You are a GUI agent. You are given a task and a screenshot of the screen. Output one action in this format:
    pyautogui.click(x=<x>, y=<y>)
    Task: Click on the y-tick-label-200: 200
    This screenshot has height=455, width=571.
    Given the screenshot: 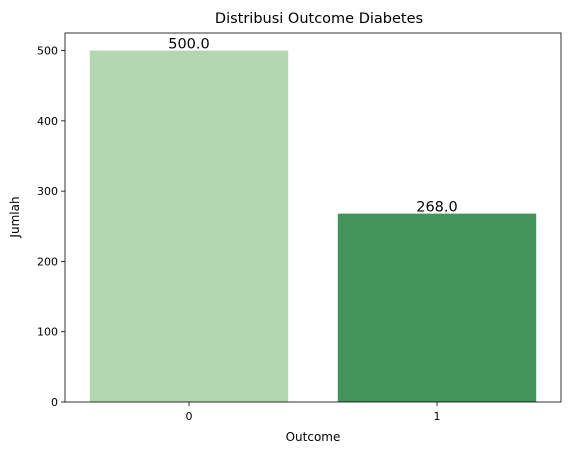 What is the action you would take?
    pyautogui.click(x=47, y=261)
    